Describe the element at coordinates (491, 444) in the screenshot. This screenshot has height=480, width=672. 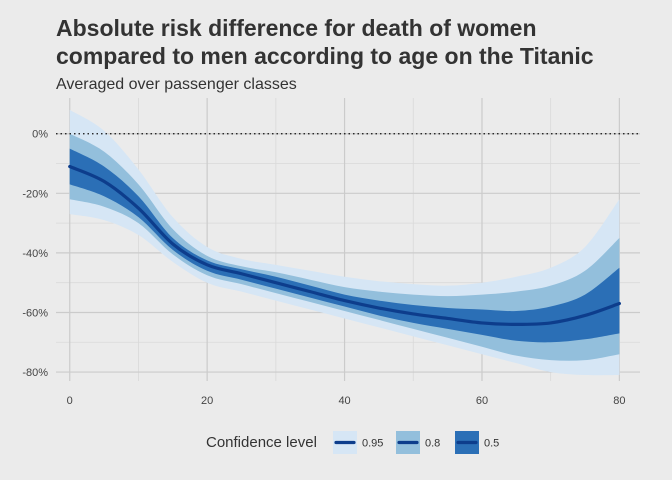
I see `legend-label: 0.5` at that location.